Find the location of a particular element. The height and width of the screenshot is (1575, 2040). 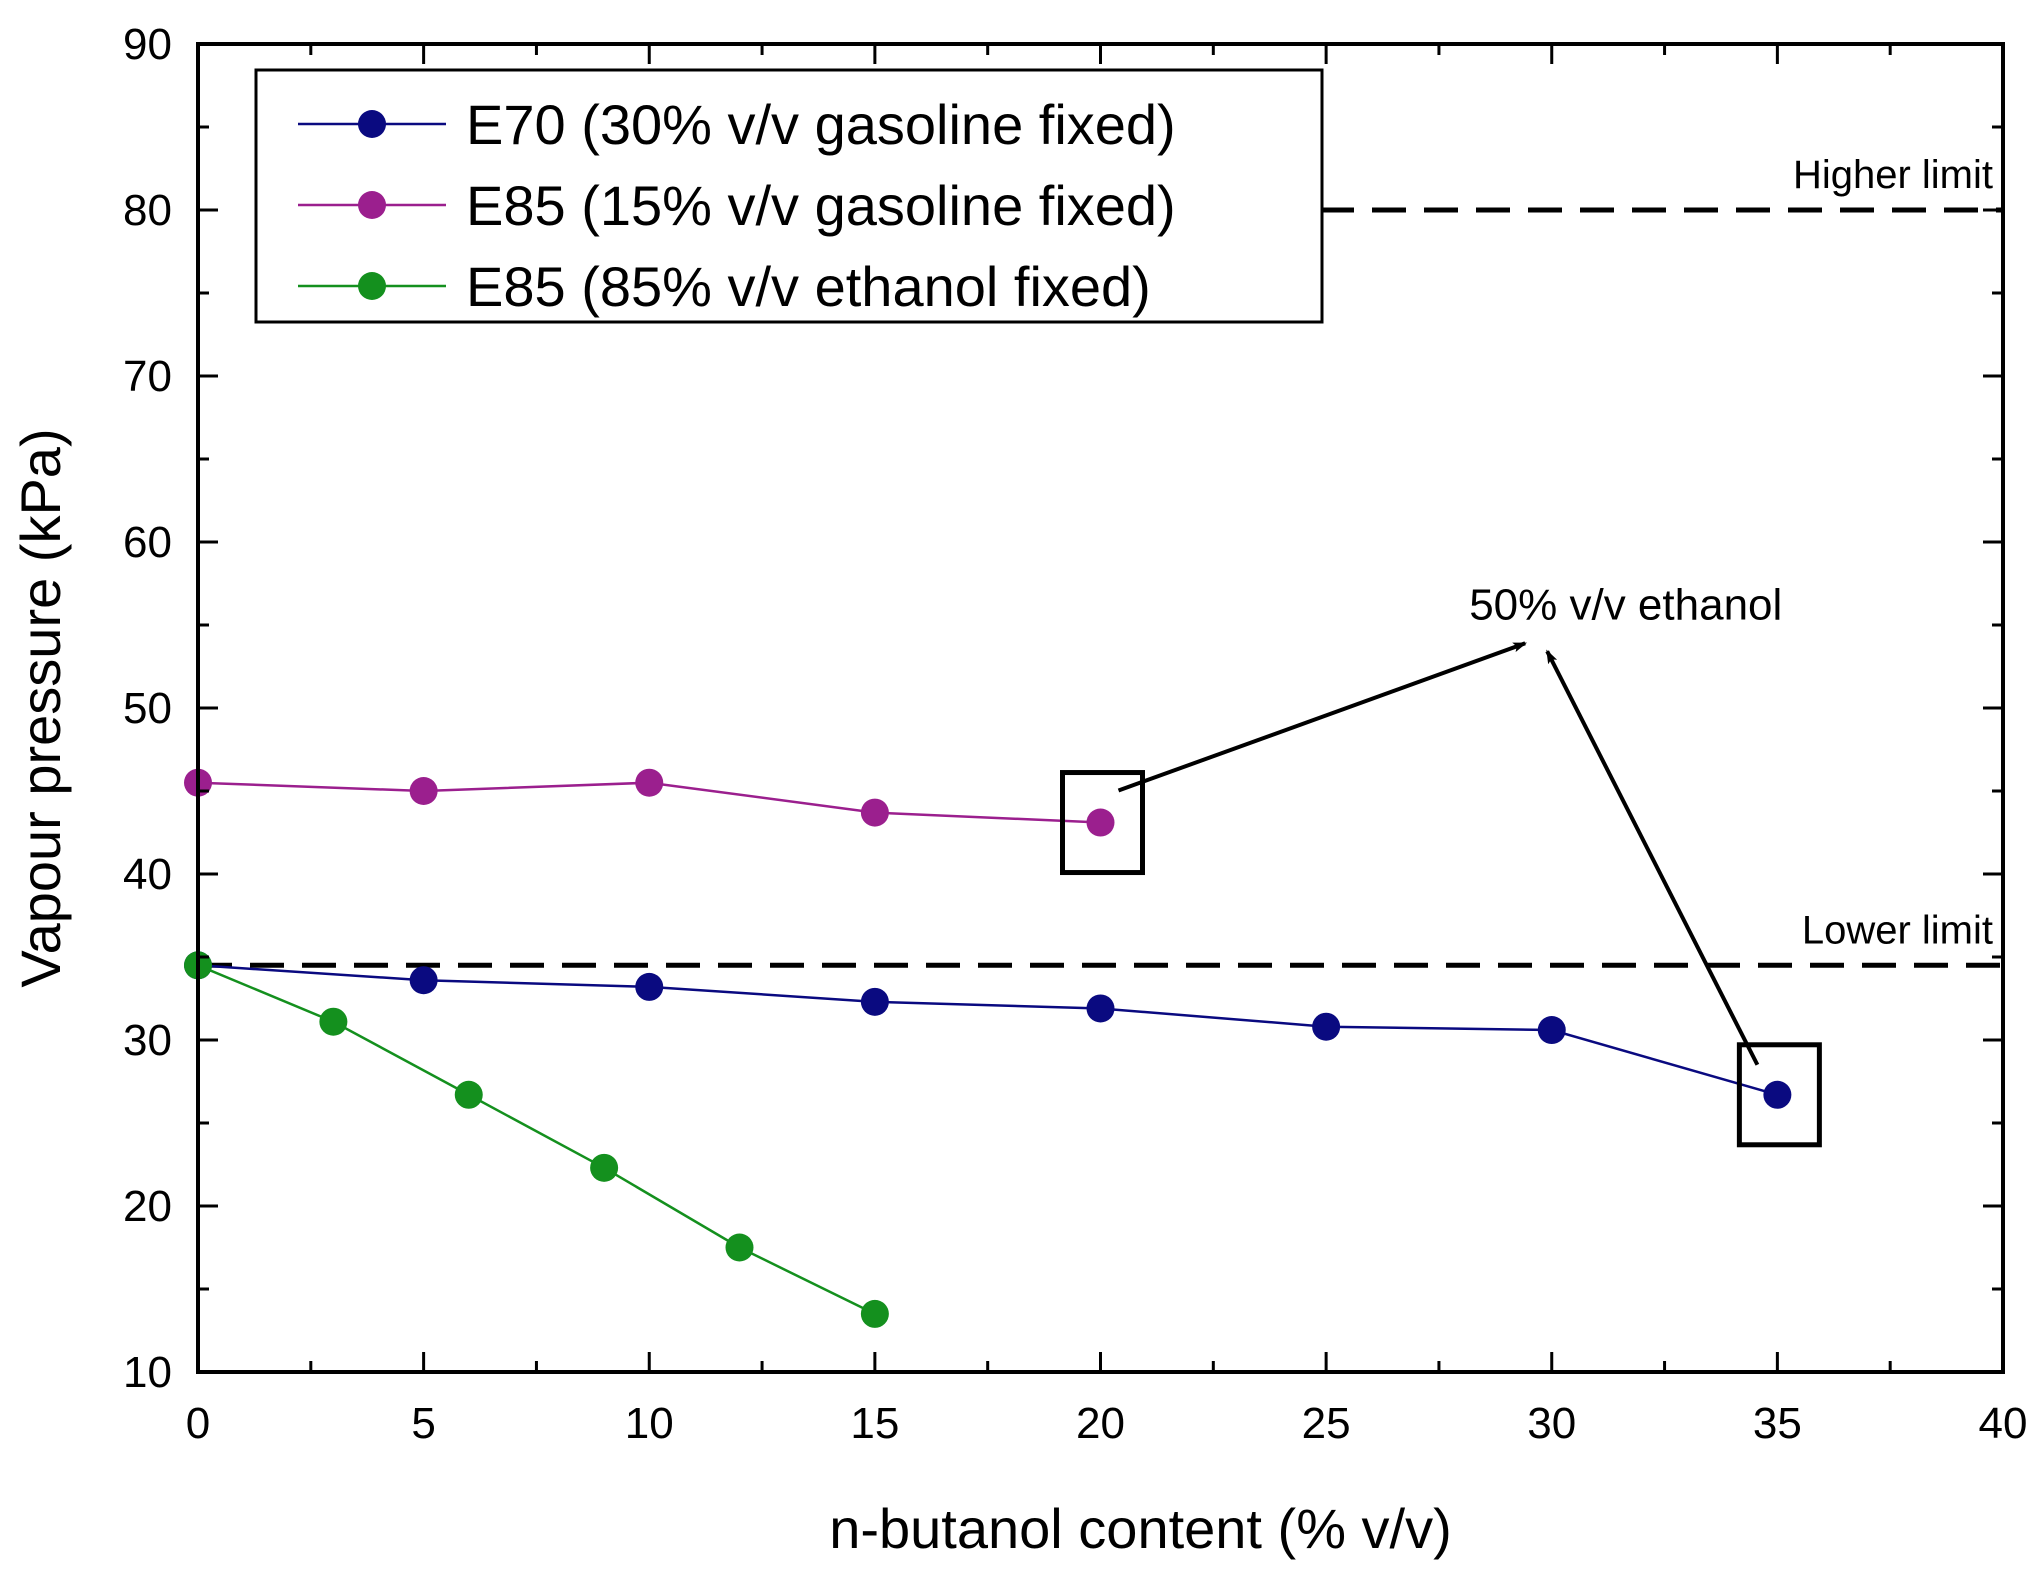

reference-line-label: Lower limit is located at coordinates (1897, 930).